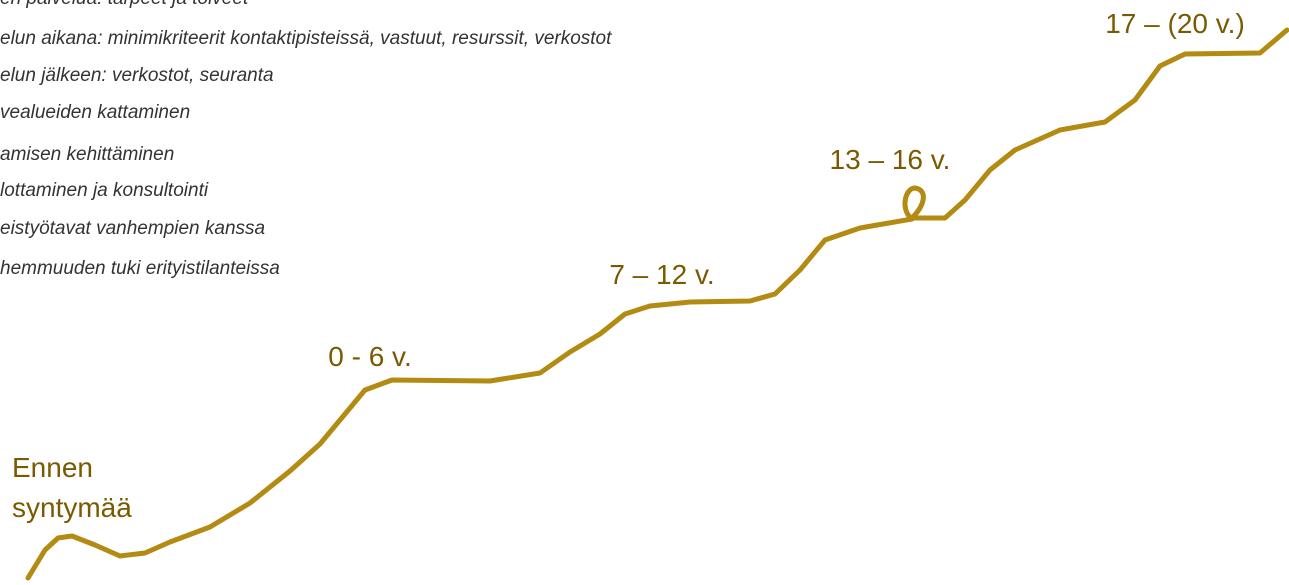 The height and width of the screenshot is (585, 1289). I want to click on stage-label: 13 – 16 v., so click(890, 159).